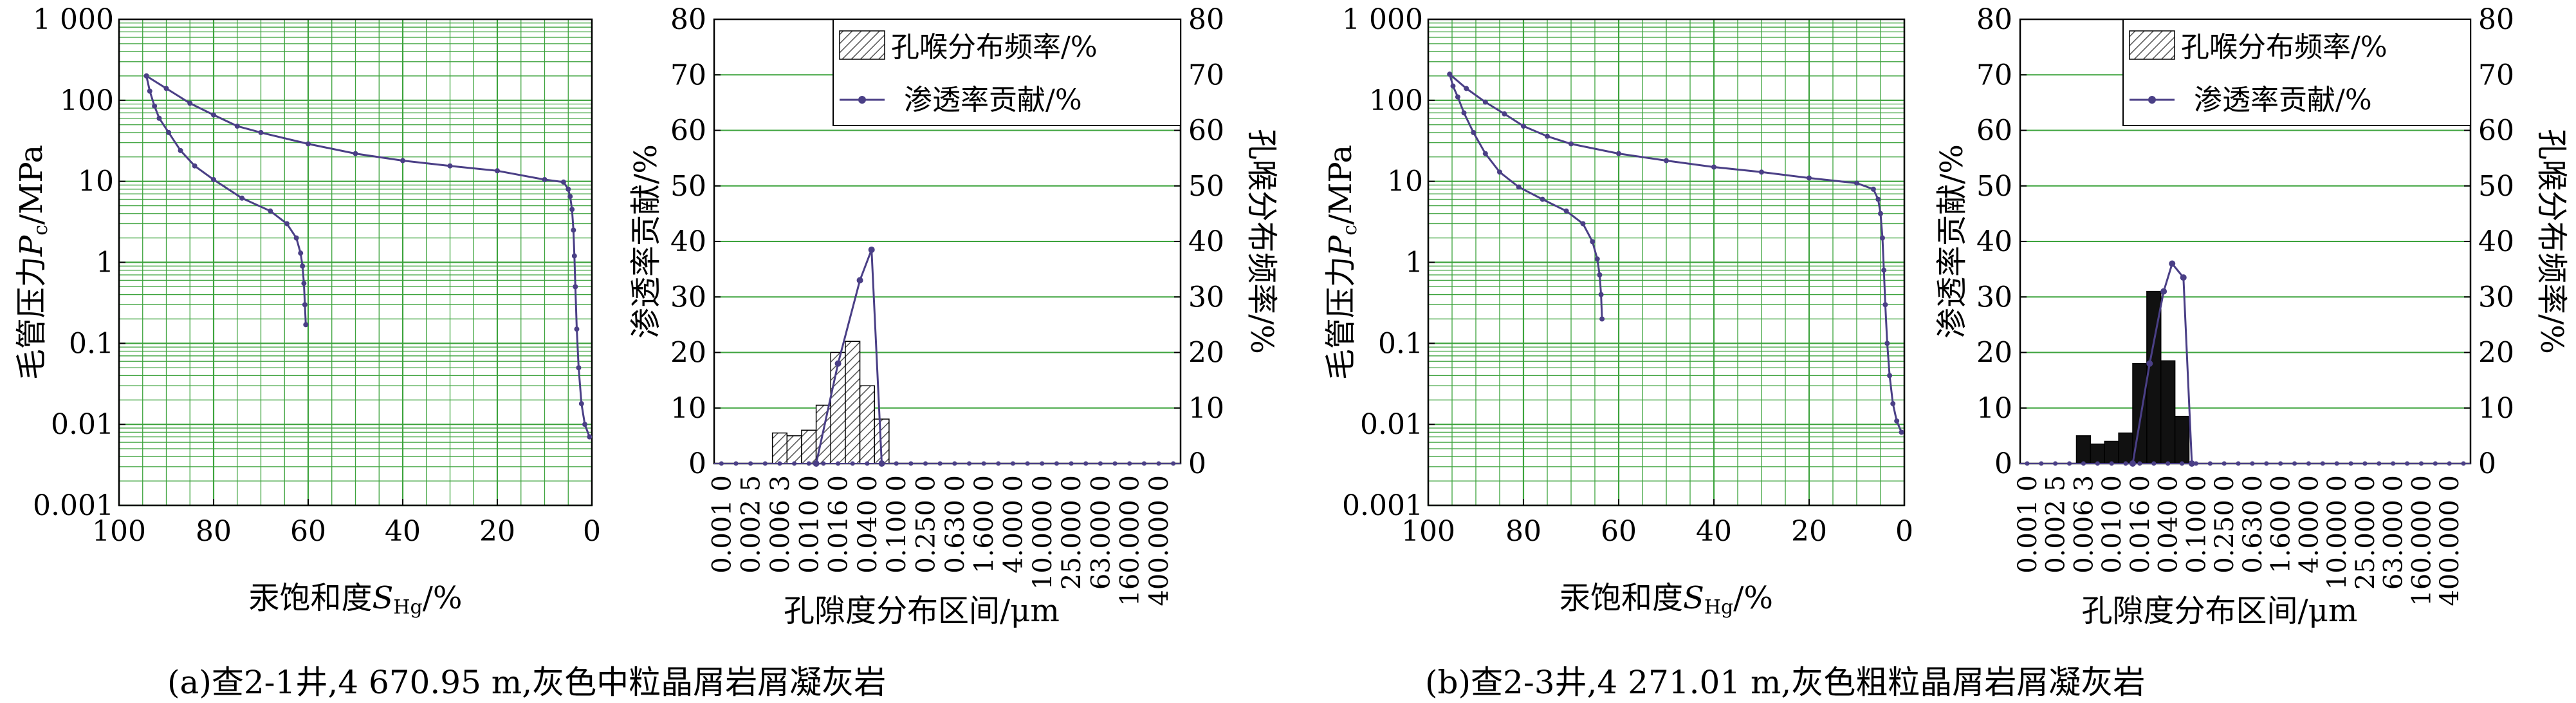  I want to click on y-tick-label-right: 0, so click(2487, 464).